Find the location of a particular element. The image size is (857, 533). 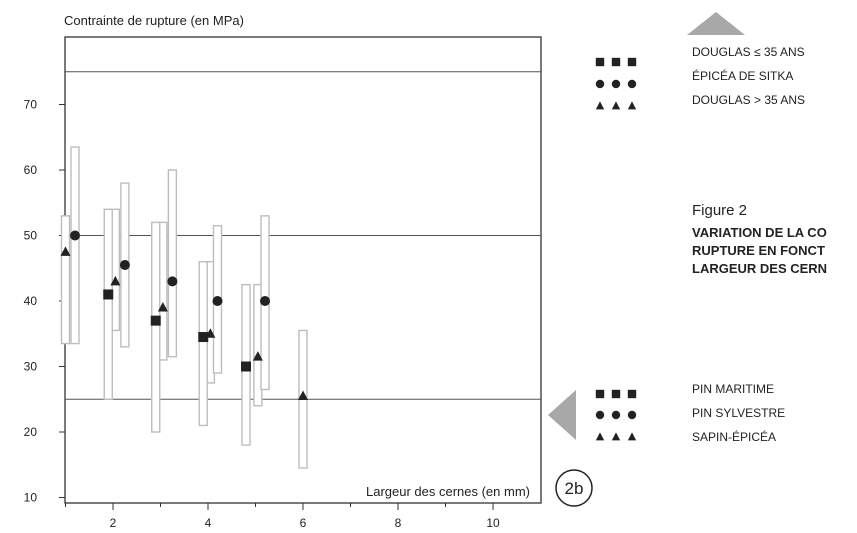

y-tick-label: 20 is located at coordinates (31, 432).